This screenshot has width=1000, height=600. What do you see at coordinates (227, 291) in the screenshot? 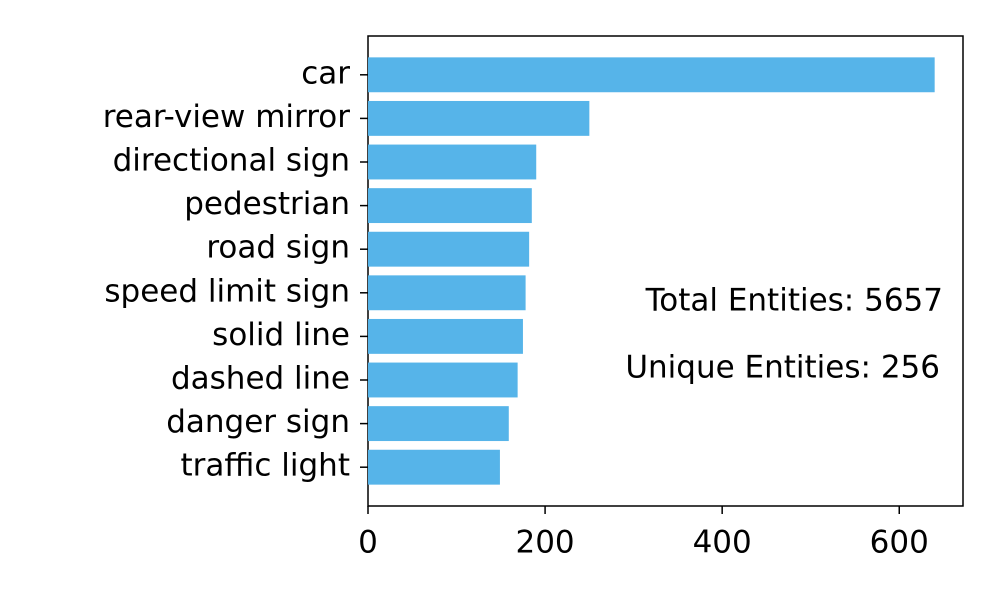
I see `y-tick-label: speed limit sign` at bounding box center [227, 291].